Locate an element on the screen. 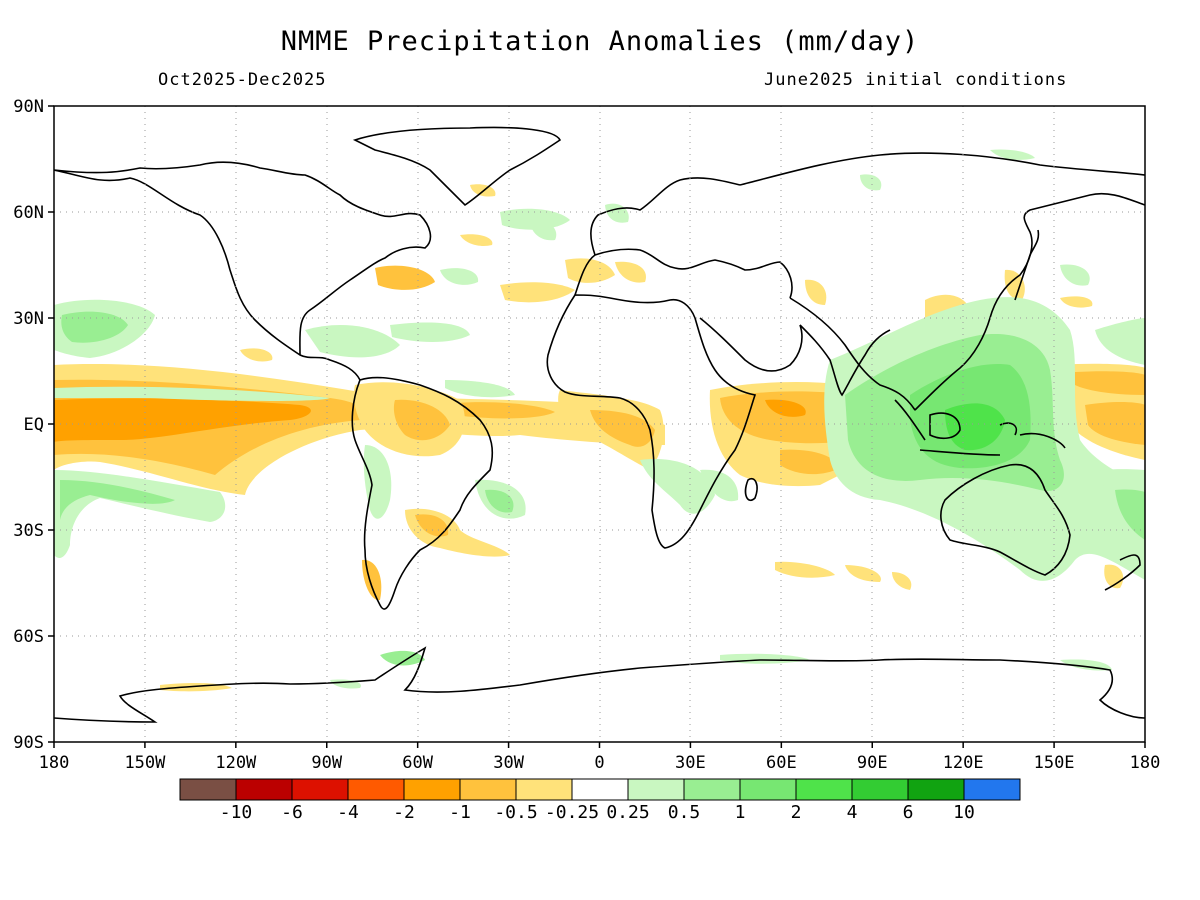  maritime-continent-coast is located at coordinates (980, 427).